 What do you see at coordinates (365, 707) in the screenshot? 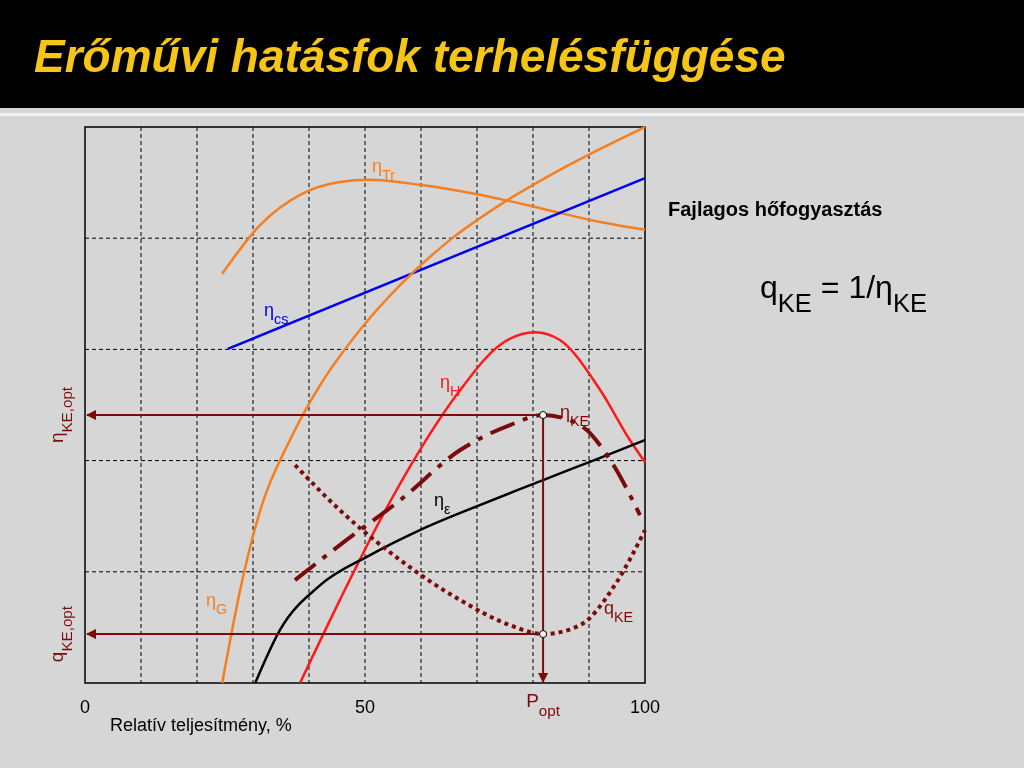
I see `x-tick-label: 50` at bounding box center [365, 707].